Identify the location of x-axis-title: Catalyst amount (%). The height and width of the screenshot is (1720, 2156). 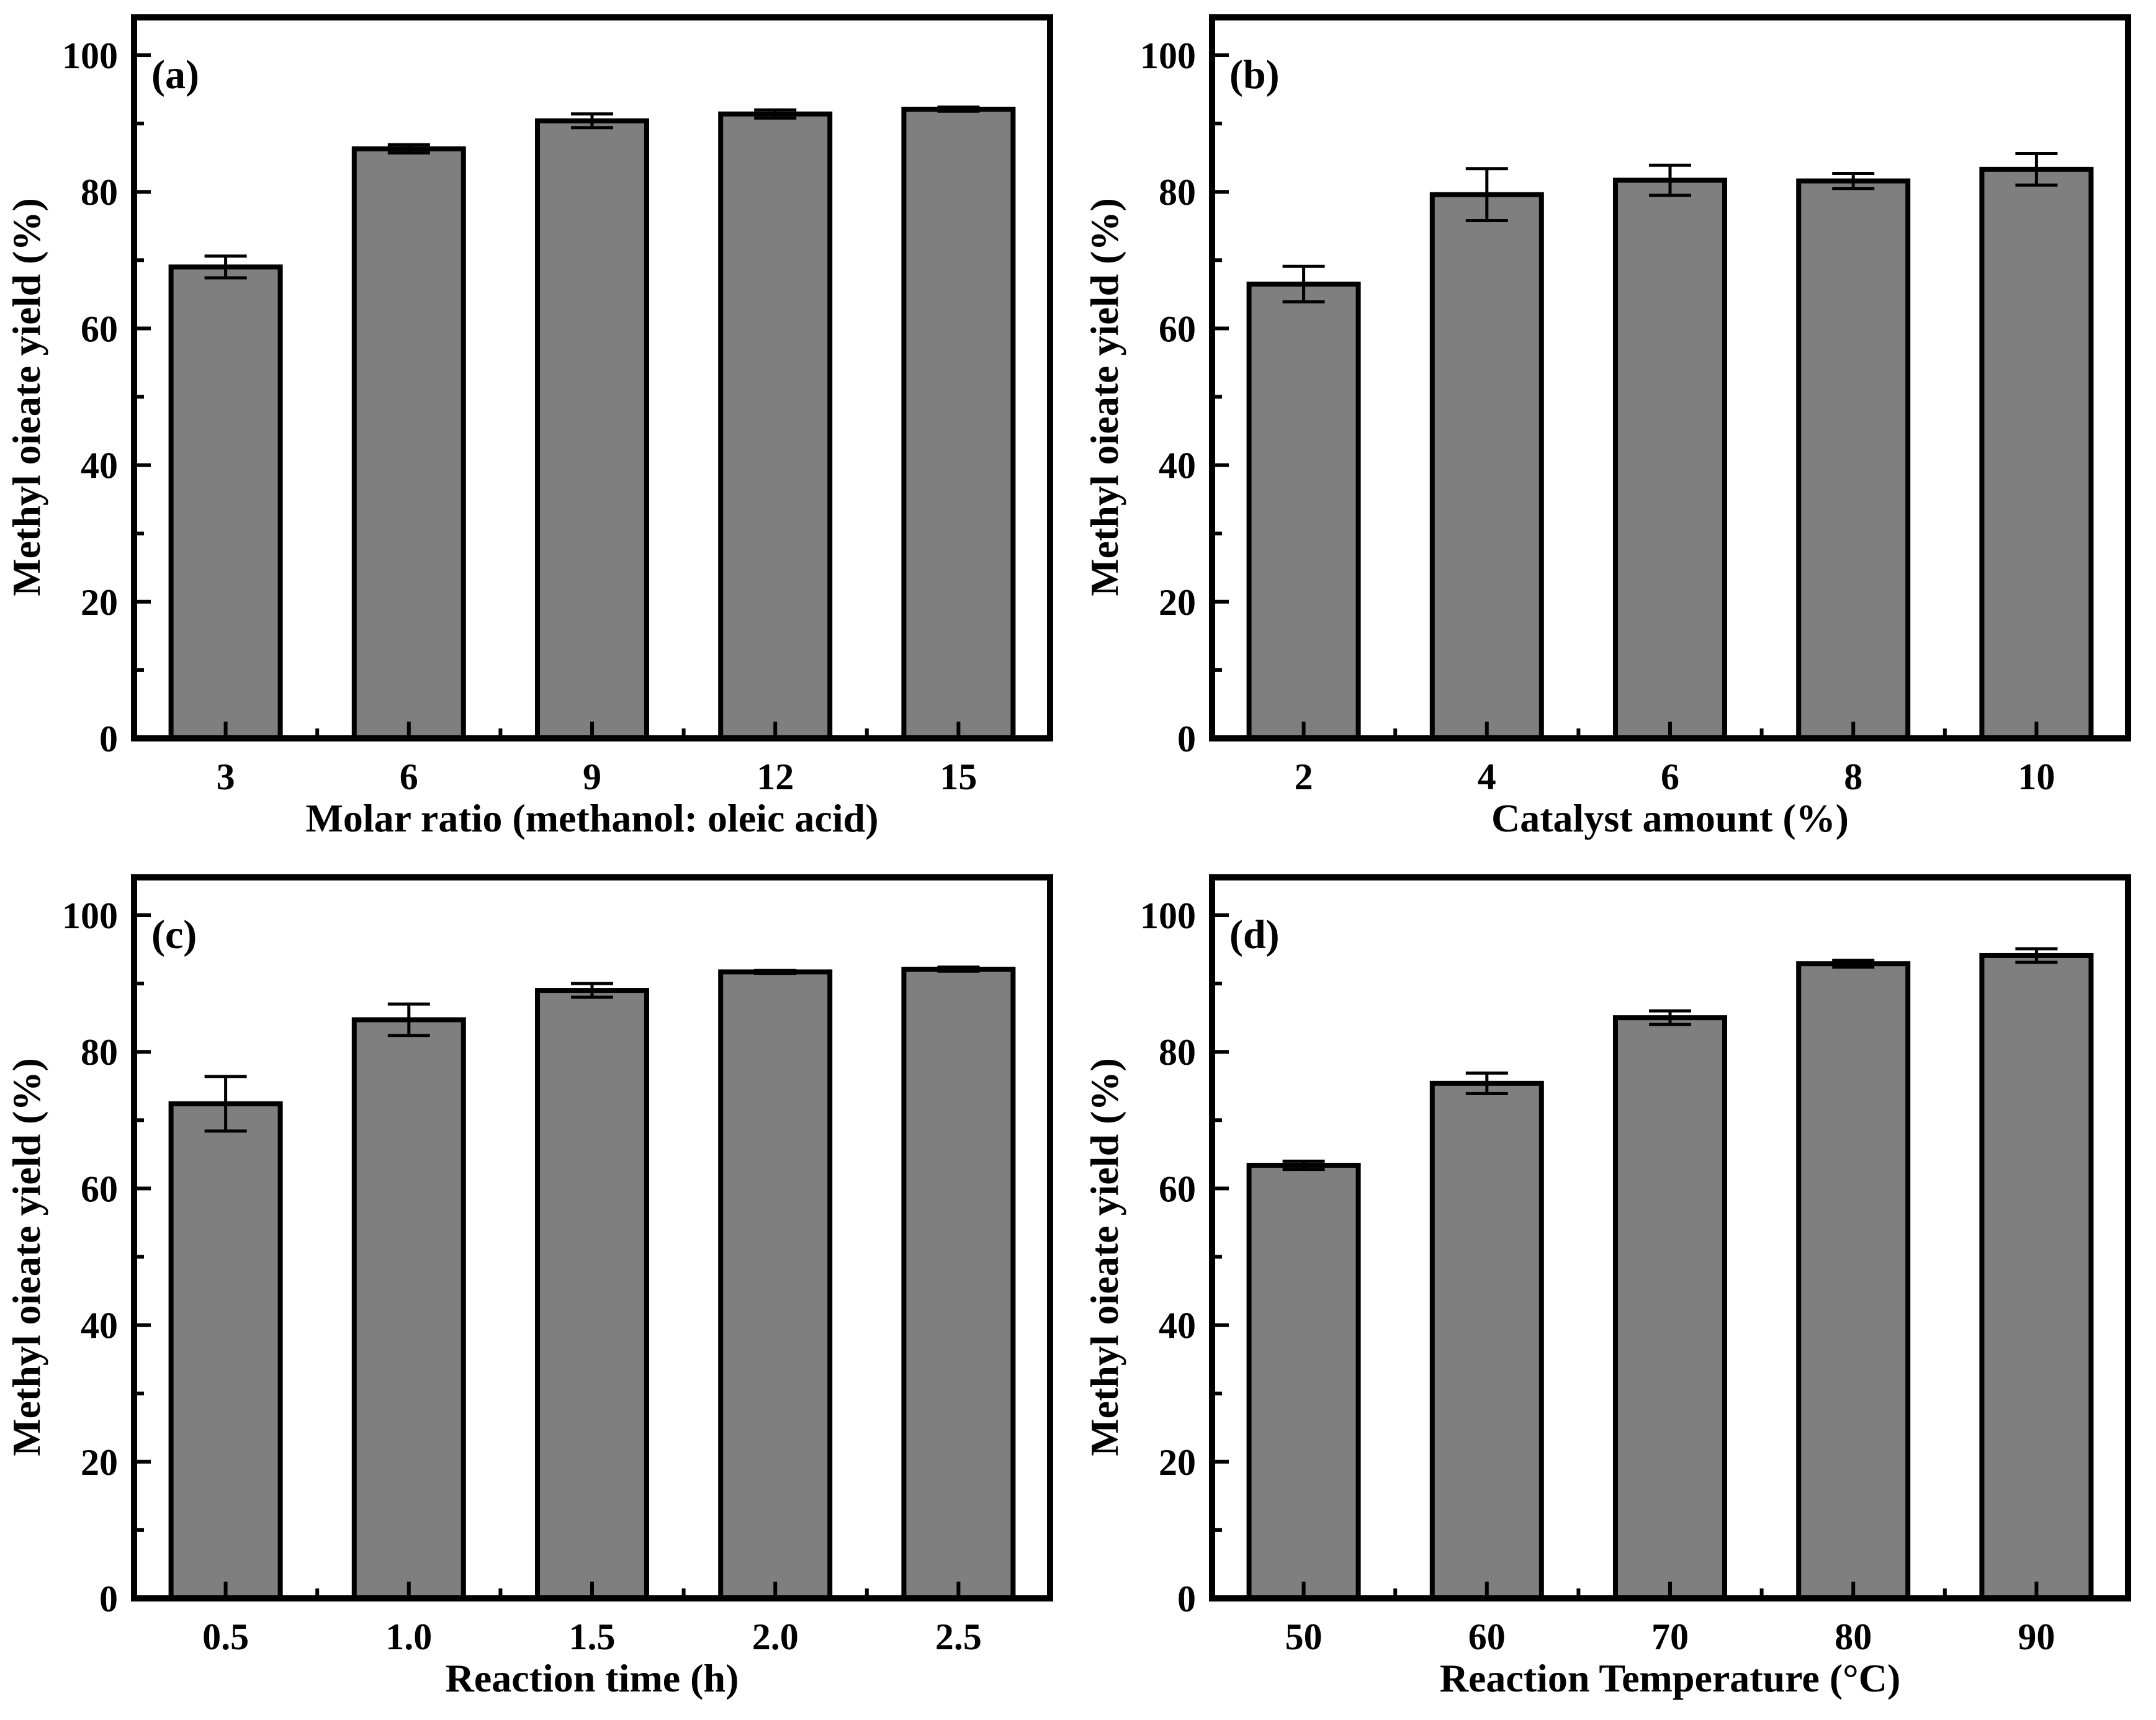
(1670, 818).